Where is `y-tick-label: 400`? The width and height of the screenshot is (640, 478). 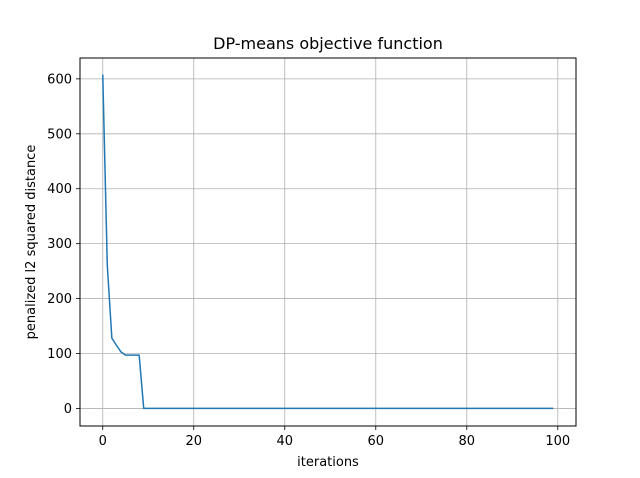
y-tick-label: 400 is located at coordinates (59, 189).